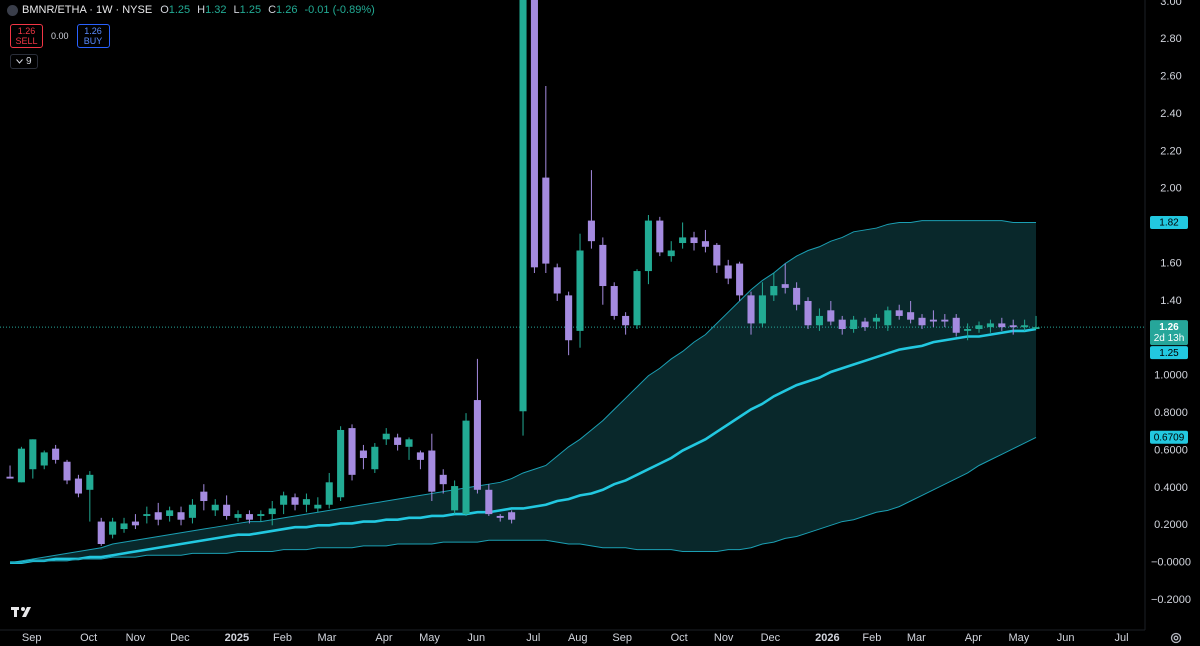  What do you see at coordinates (1170, 189) in the screenshot?
I see `y-tick-label: 2.00` at bounding box center [1170, 189].